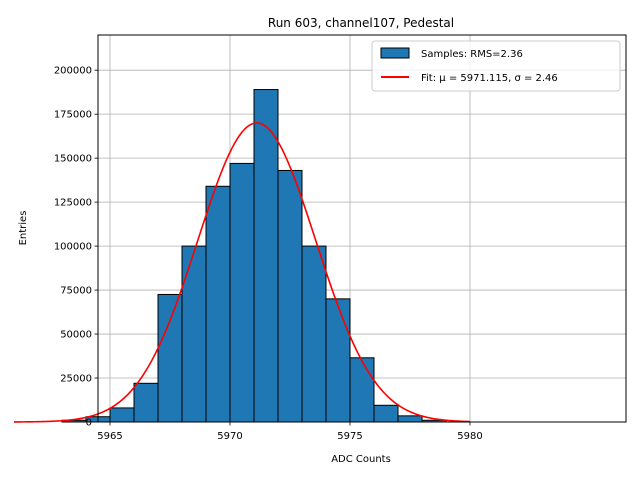 This screenshot has height=480, width=640. Describe the element at coordinates (395, 53) in the screenshot. I see `legend-histogram-swatch` at that location.